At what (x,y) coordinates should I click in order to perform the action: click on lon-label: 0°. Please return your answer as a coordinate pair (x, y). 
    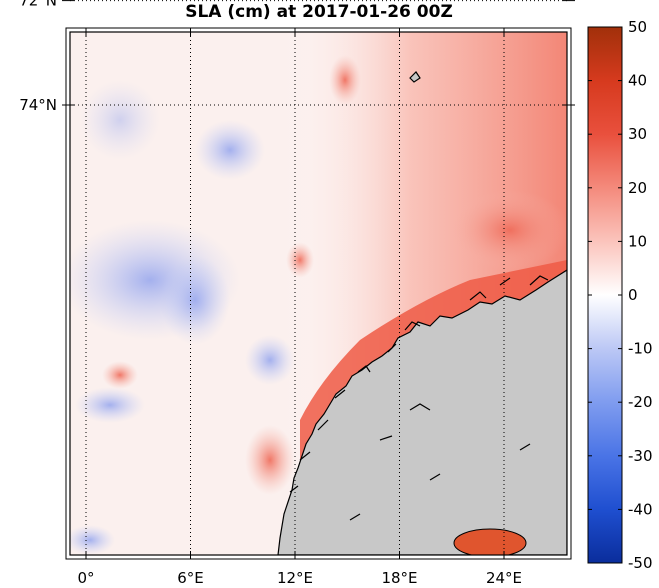
    Looking at the image, I should click on (85, 578).